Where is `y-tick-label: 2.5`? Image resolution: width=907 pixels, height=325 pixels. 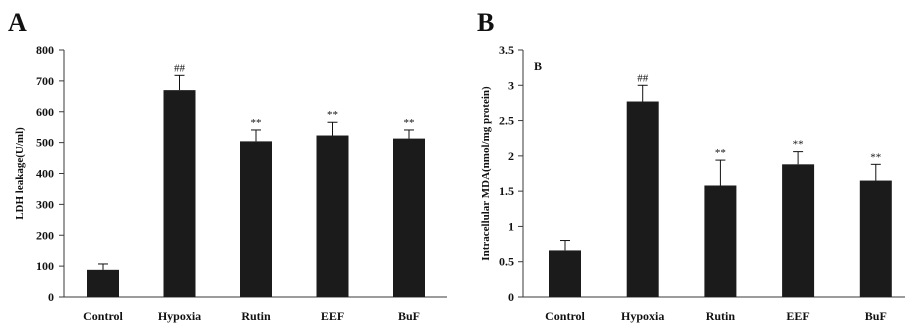
y-tick-label: 2.5 is located at coordinates (506, 121).